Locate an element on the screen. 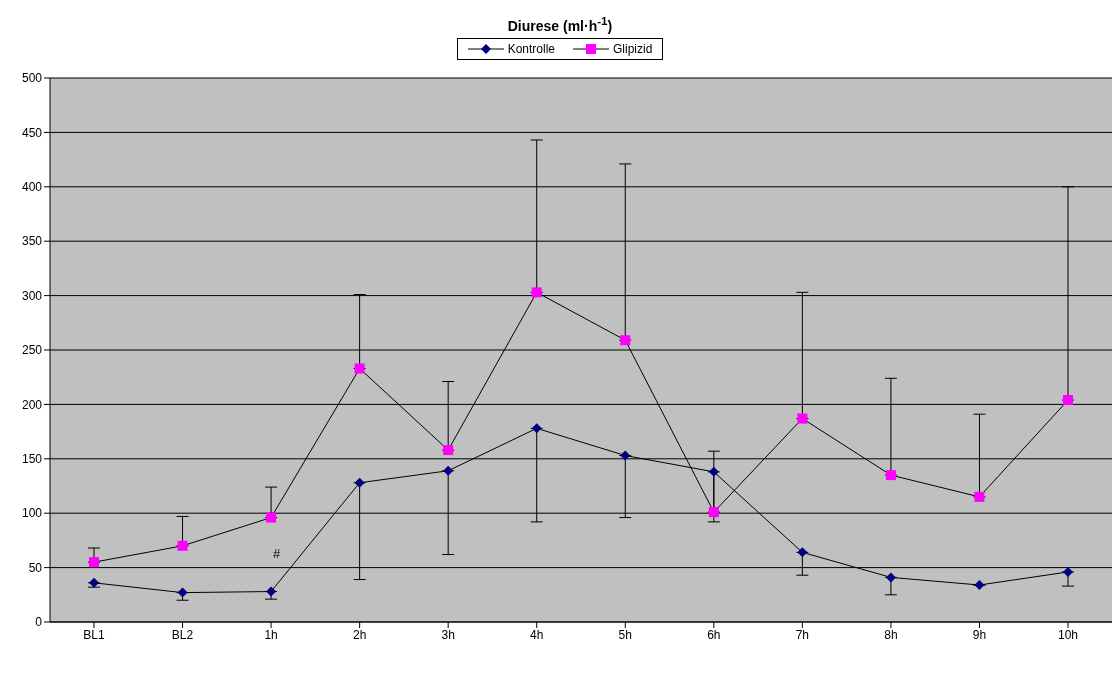 This screenshot has width=1112, height=686. y-tick-label: 300 is located at coordinates (32, 295).